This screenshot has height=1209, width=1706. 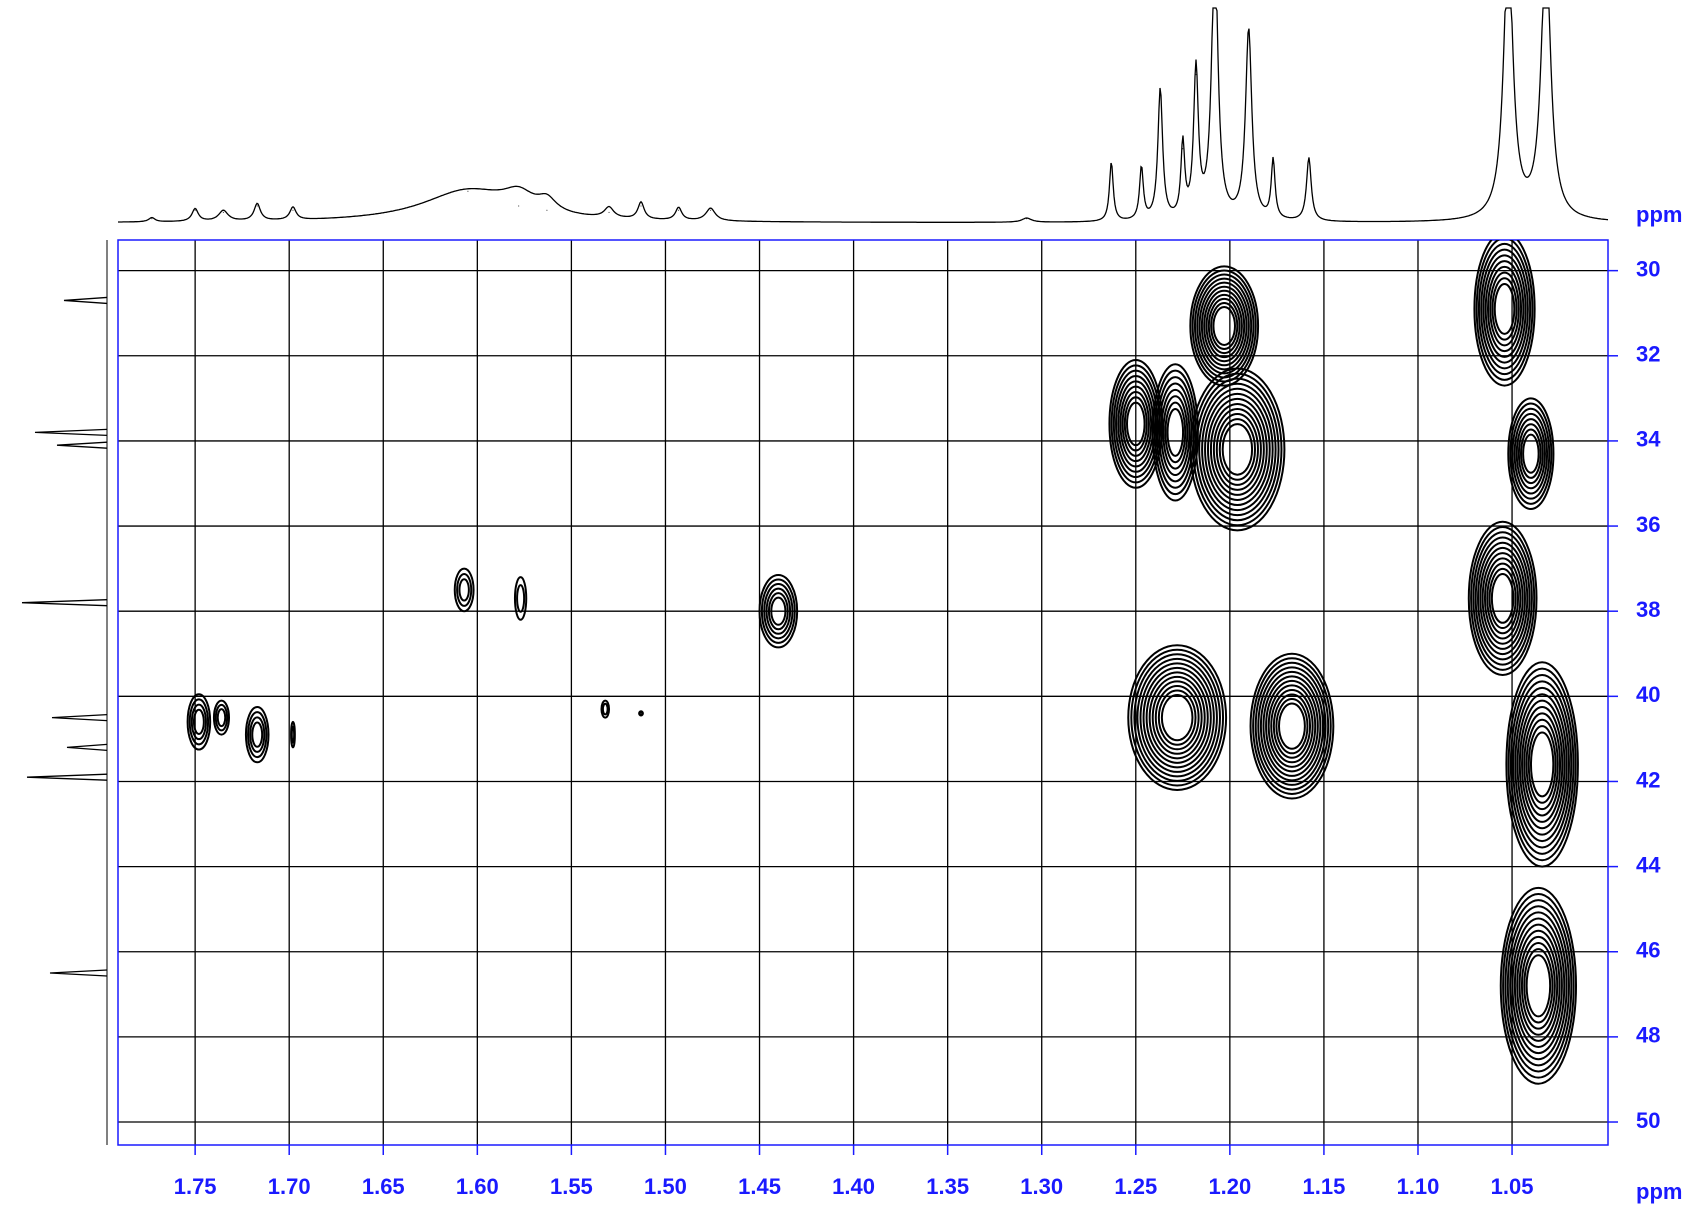 What do you see at coordinates (665, 1186) in the screenshot?
I see `x-tick-label: 1.50` at bounding box center [665, 1186].